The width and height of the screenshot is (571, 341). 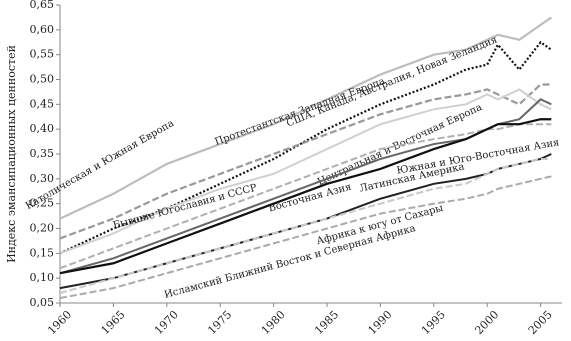 I want to click on x-tick-label: 1995, so click(x=433, y=322).